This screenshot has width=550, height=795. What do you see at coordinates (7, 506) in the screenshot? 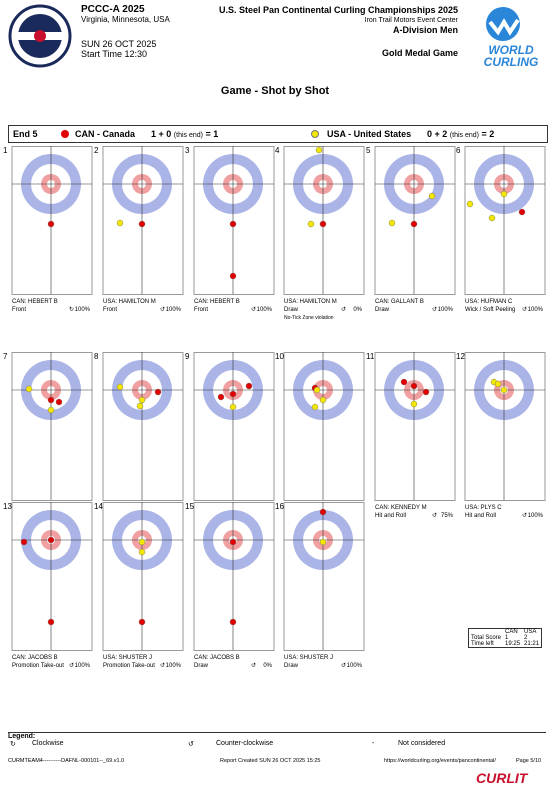
I see `shot-number: 13` at bounding box center [7, 506].